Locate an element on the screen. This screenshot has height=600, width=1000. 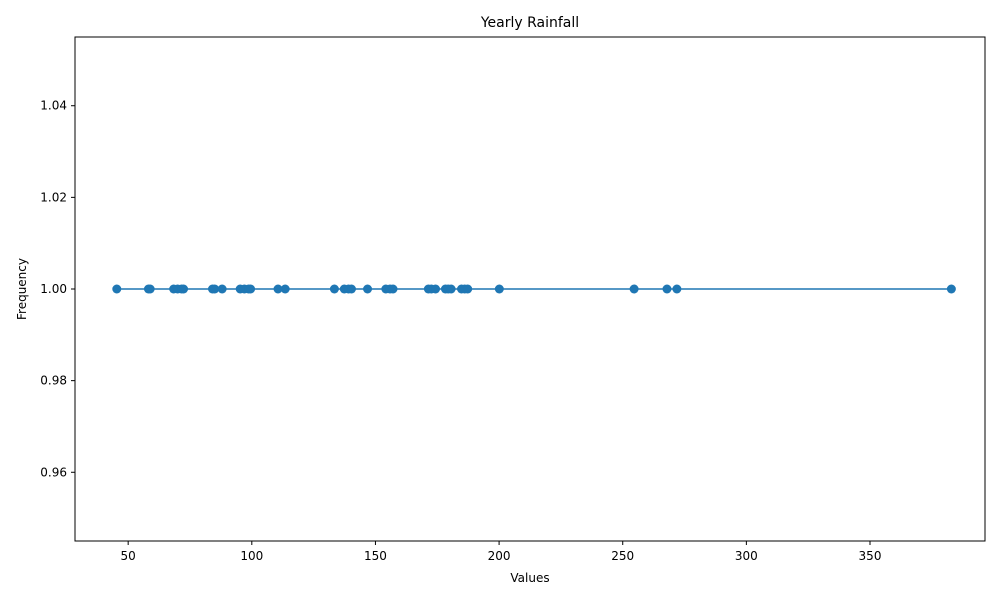
y-axis-label: Frequency is located at coordinates (22, 289).